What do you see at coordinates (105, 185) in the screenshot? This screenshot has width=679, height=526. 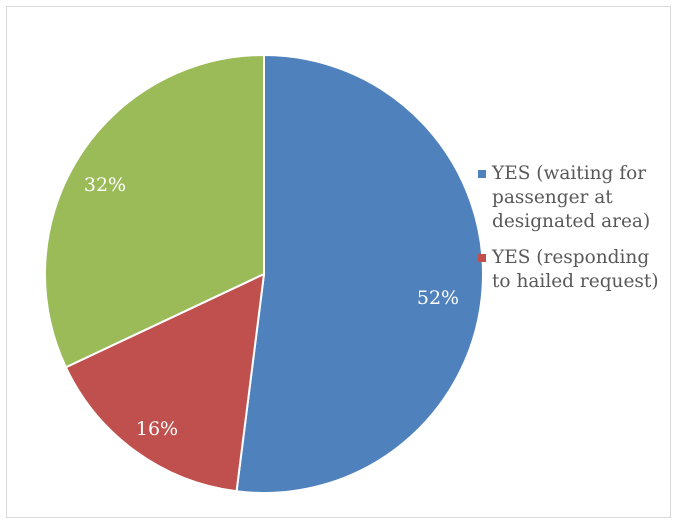 I see `pie-data-label: 32%` at bounding box center [105, 185].